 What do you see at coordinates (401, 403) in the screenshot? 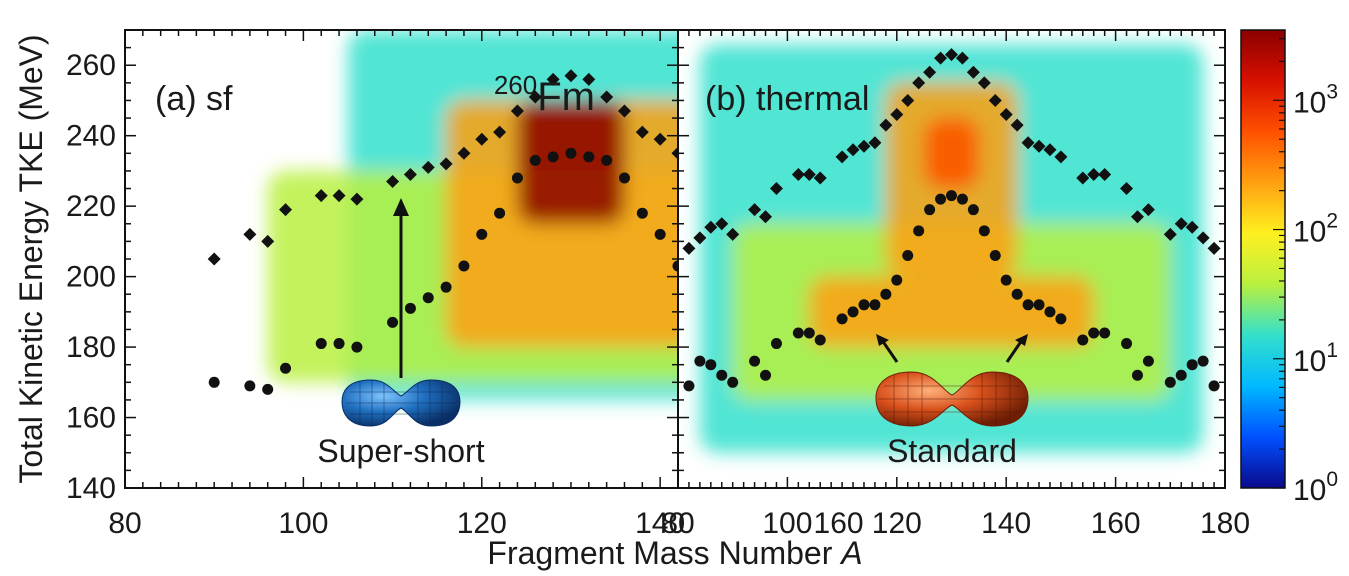
I see `super-short-shape-grid` at bounding box center [401, 403].